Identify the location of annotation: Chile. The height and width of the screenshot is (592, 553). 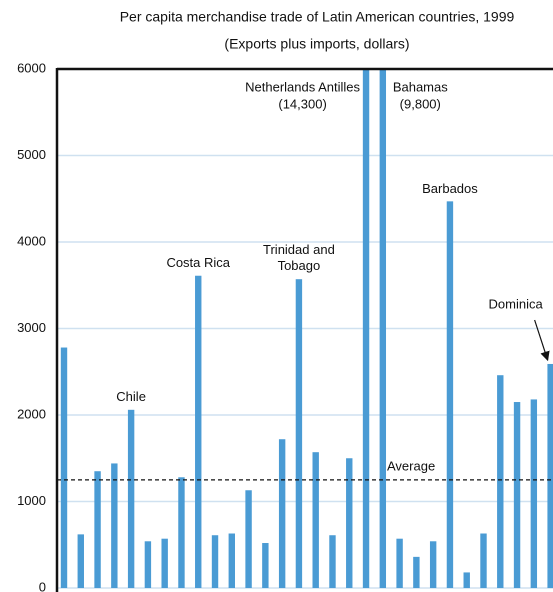
(131, 396).